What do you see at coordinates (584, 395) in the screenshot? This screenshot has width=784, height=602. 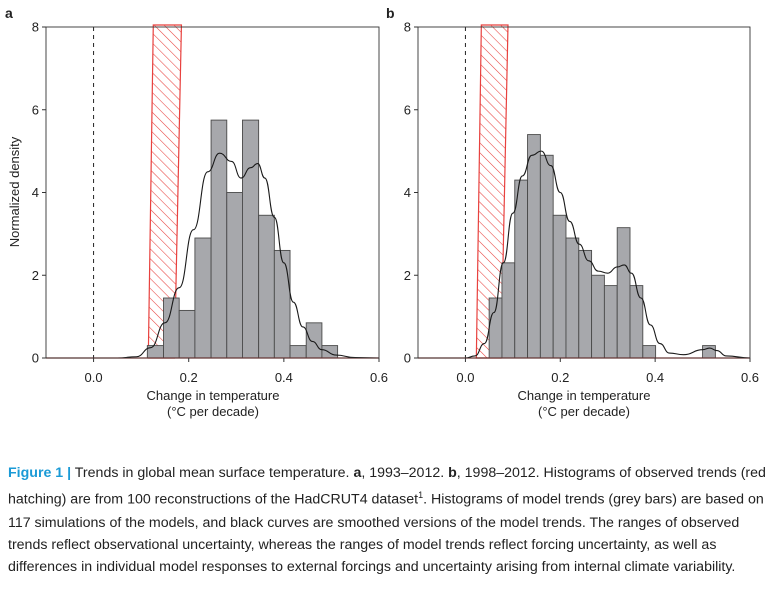 I see `panel-b-xlabel: Change in temperature` at bounding box center [584, 395].